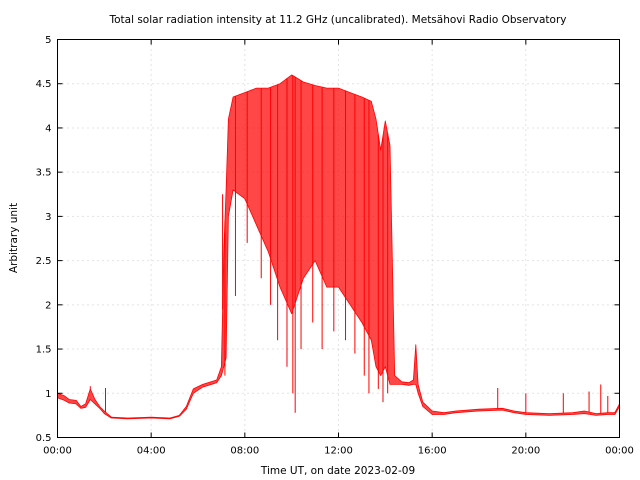 The height and width of the screenshot is (480, 640). I want to click on y-tick-label: 5, so click(48, 40).